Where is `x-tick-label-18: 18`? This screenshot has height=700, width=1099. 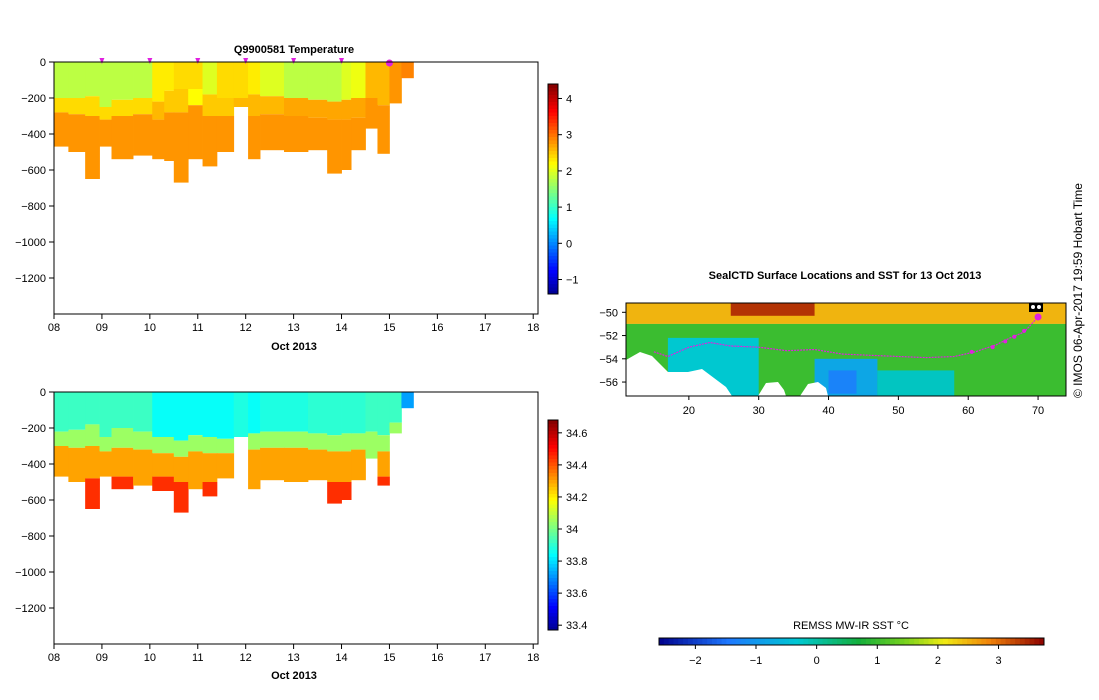
x-tick-label-18: 18 is located at coordinates (533, 328).